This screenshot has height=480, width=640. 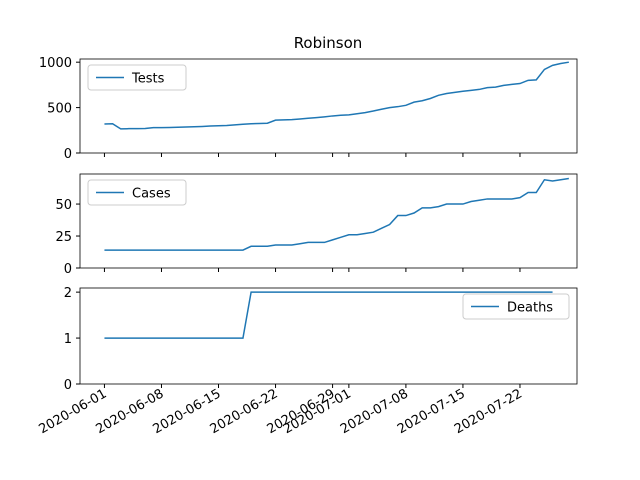 What do you see at coordinates (68, 339) in the screenshot?
I see `y-tick-label: 1` at bounding box center [68, 339].